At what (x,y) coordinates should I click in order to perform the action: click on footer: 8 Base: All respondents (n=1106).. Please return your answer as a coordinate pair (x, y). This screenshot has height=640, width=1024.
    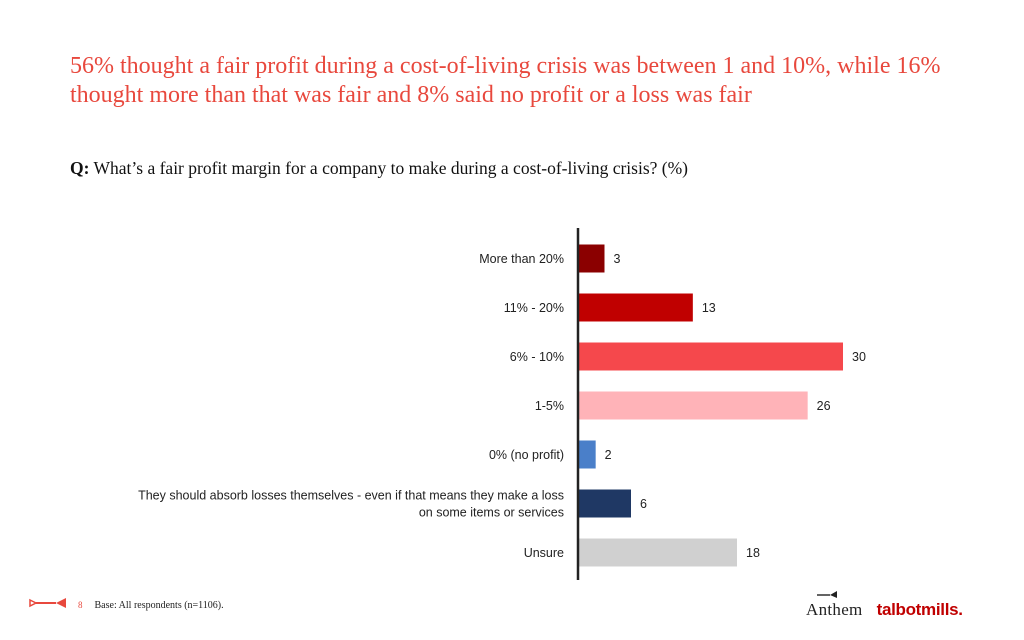
    Looking at the image, I should click on (126, 605).